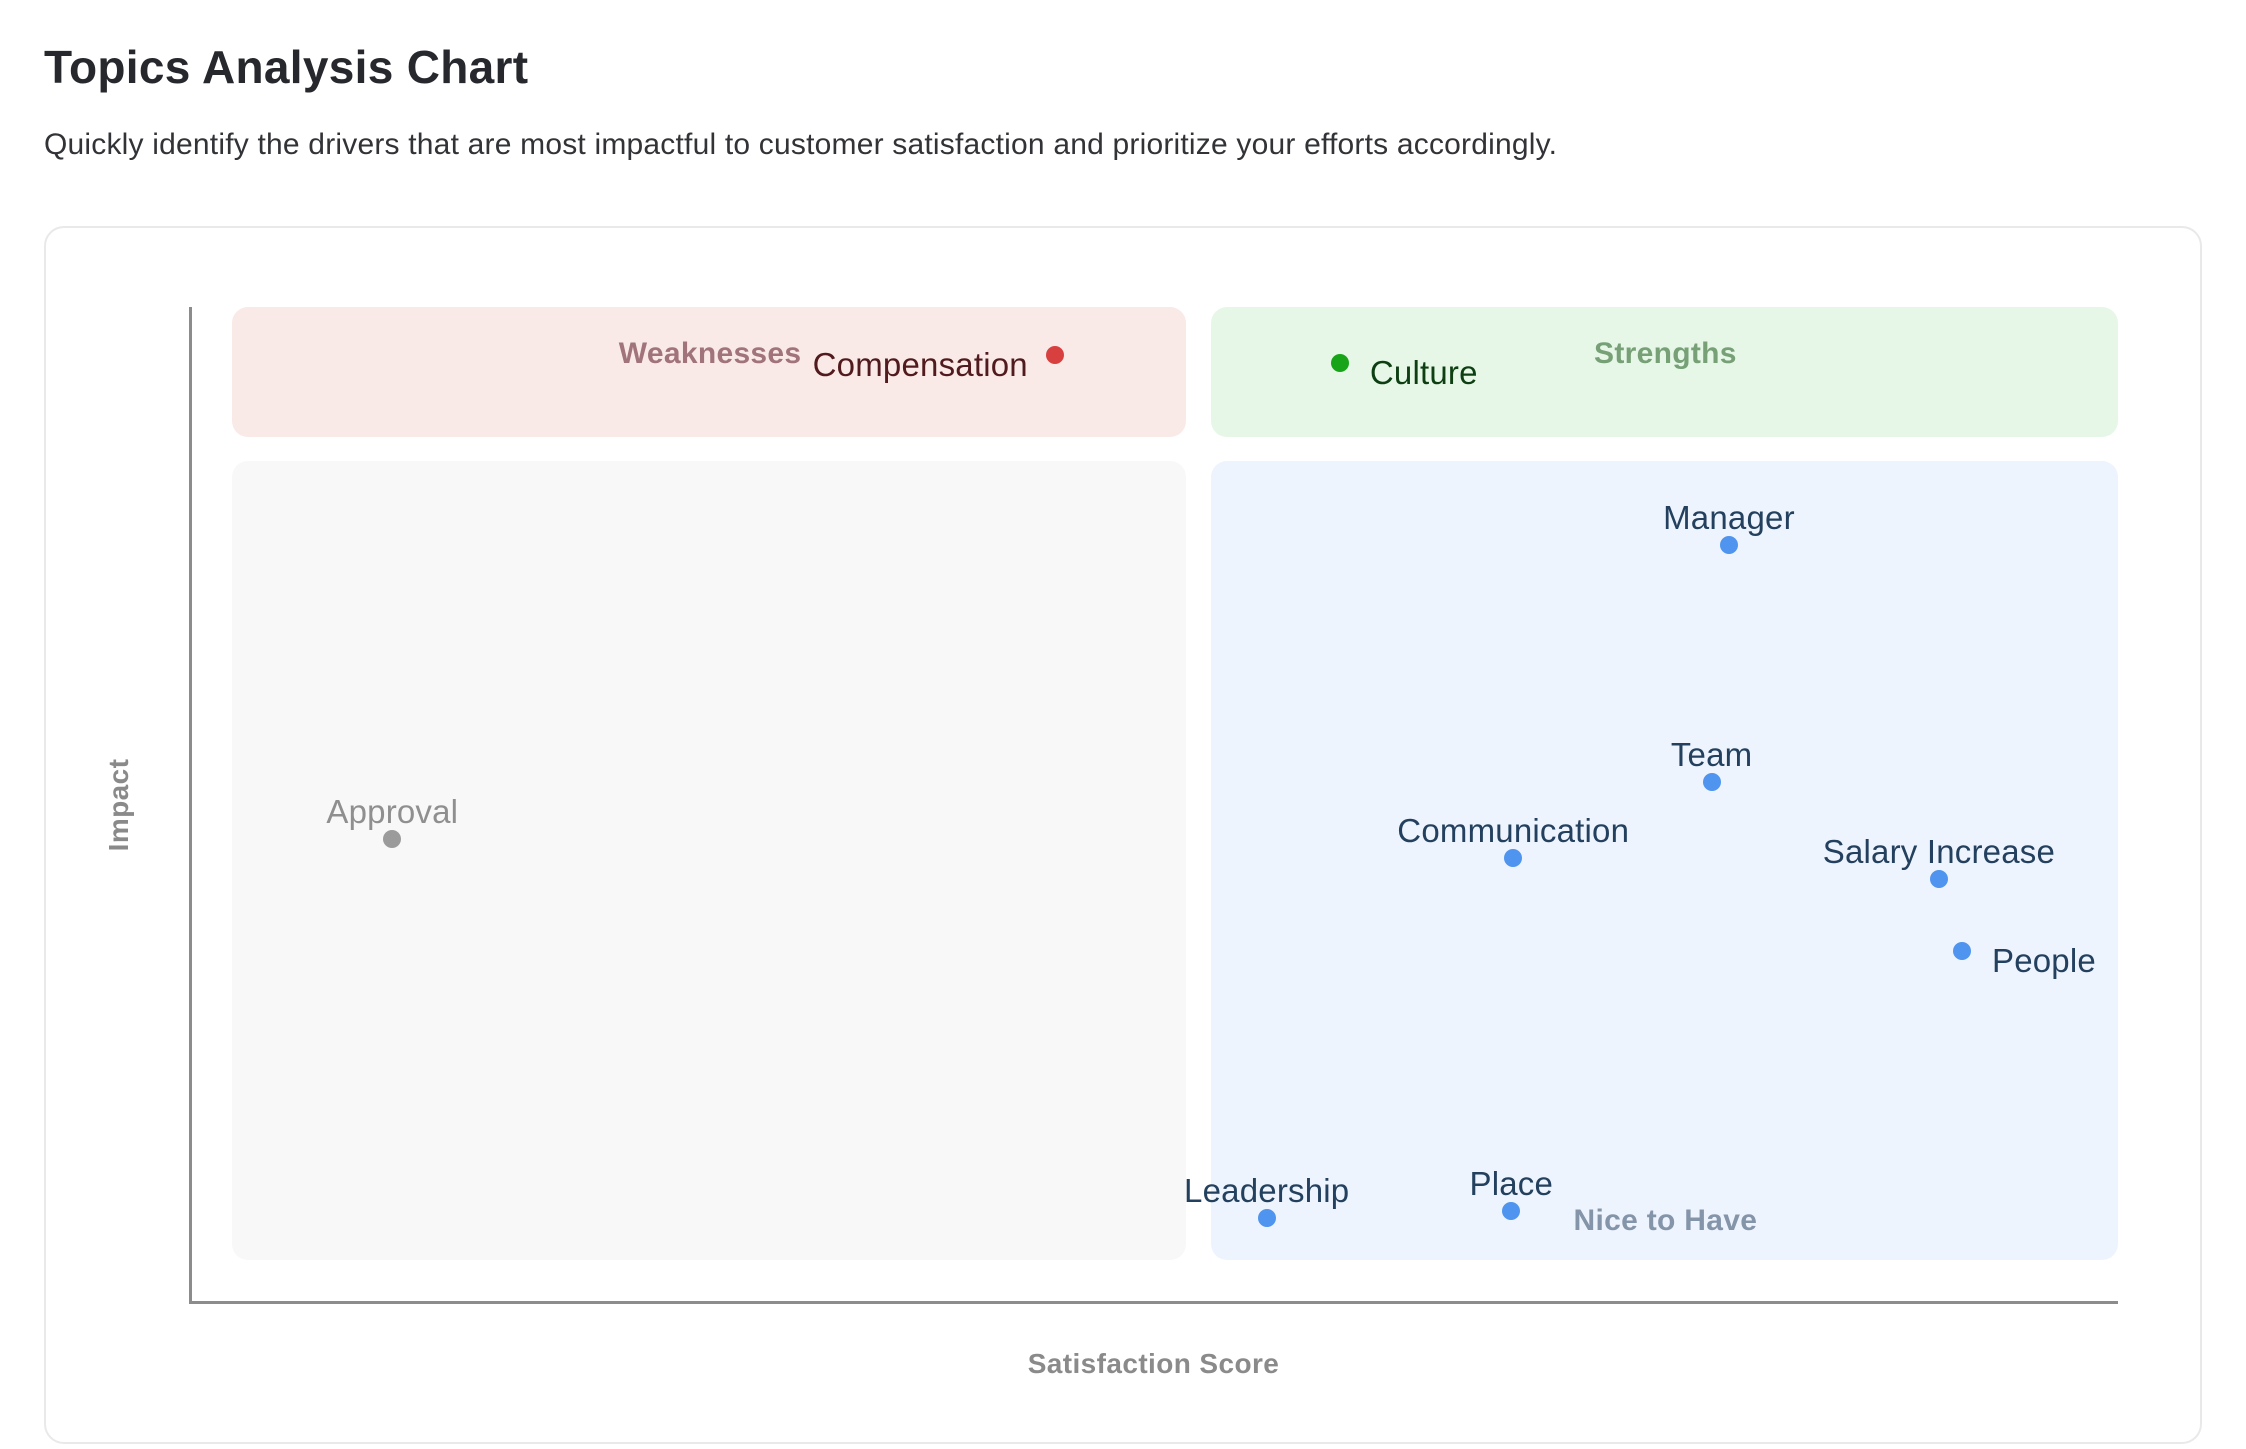 The image size is (2246, 1449). What do you see at coordinates (709, 372) in the screenshot?
I see `quadrant-weaknesses` at bounding box center [709, 372].